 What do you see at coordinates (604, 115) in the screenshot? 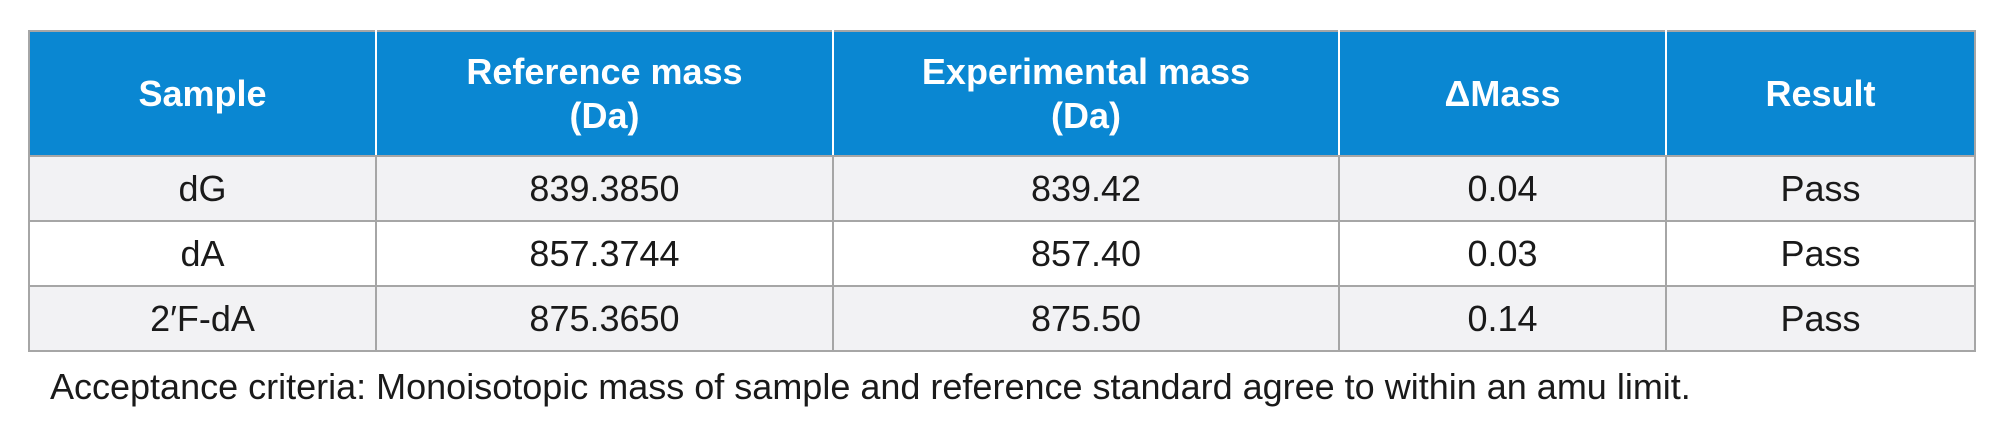
I see `header-reference-mass-unit: (Da)` at bounding box center [604, 115].